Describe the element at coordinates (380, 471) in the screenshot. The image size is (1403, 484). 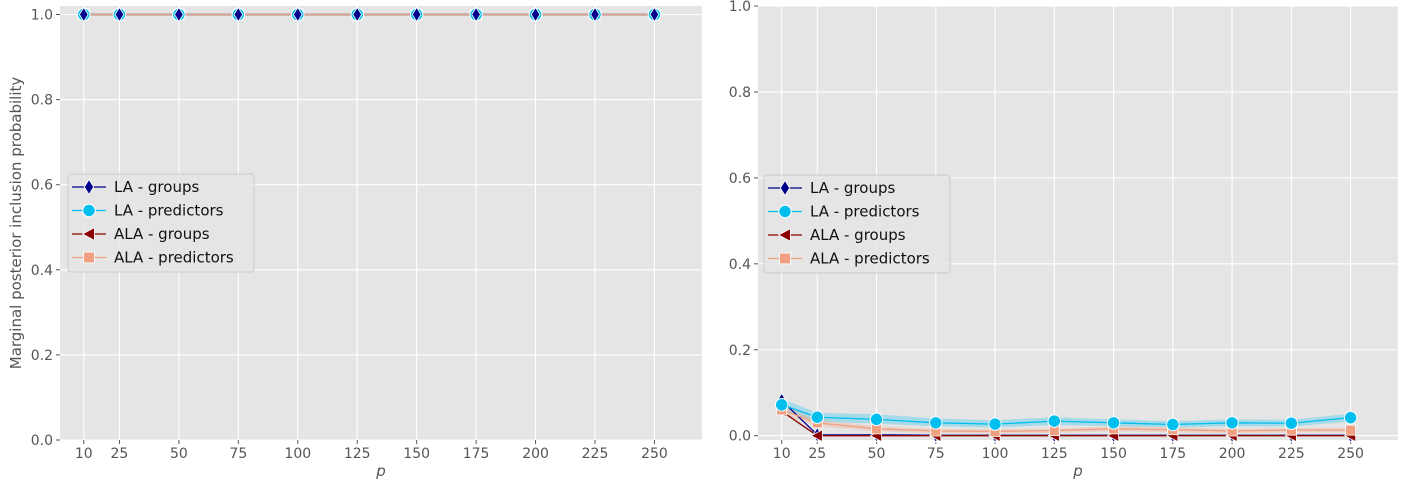
I see `left-x-axis-label: p` at that location.